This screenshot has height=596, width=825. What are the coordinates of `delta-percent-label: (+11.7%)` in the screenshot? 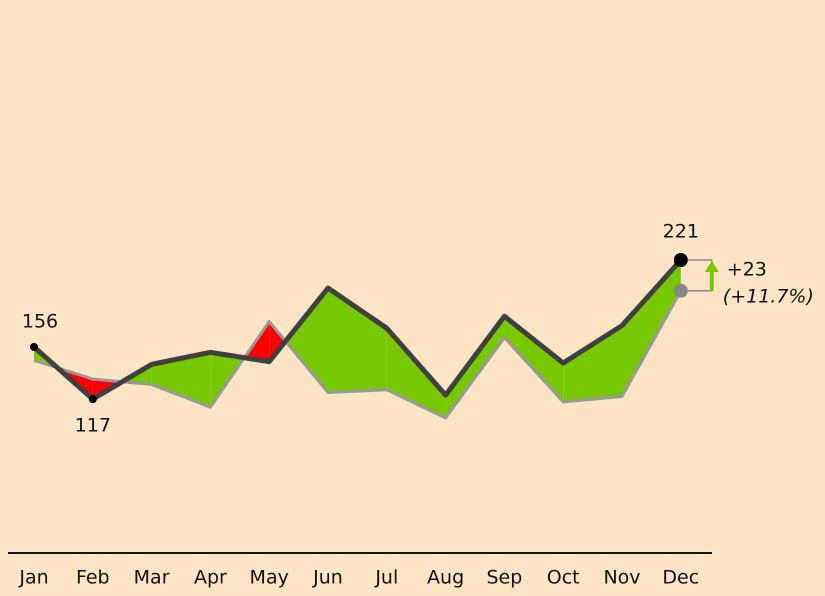 It's located at (768, 296).